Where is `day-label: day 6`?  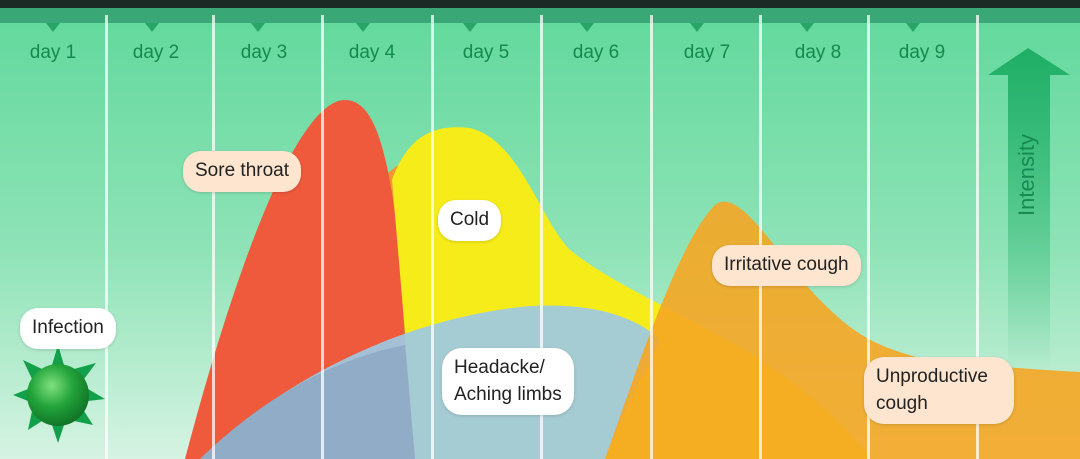
day-label: day 6 is located at coordinates (596, 52).